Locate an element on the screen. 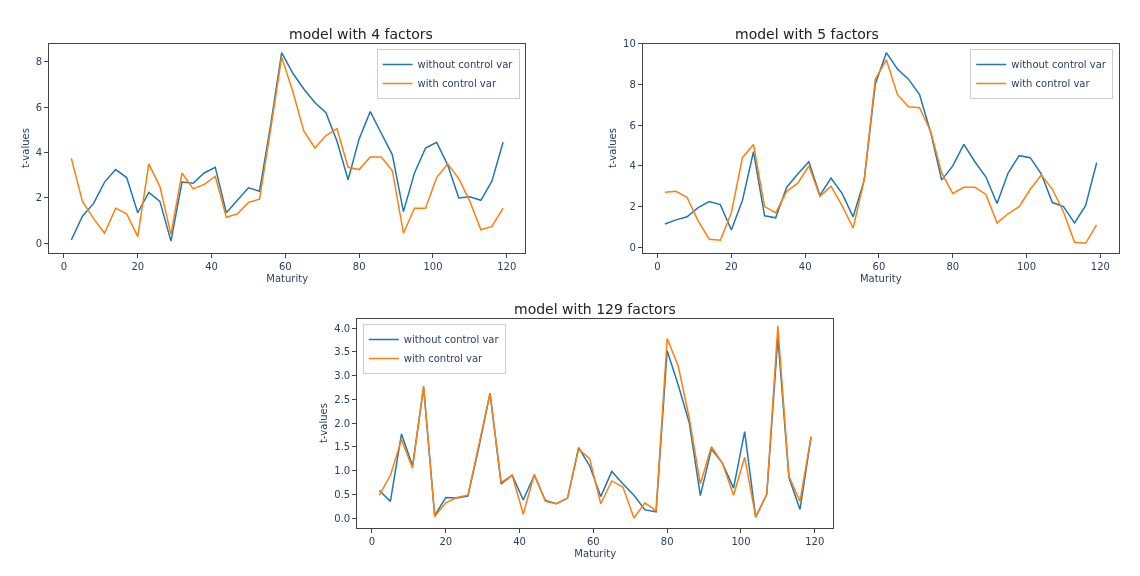 The image size is (1140, 576). chart-title: model with 129 factors is located at coordinates (595, 309).